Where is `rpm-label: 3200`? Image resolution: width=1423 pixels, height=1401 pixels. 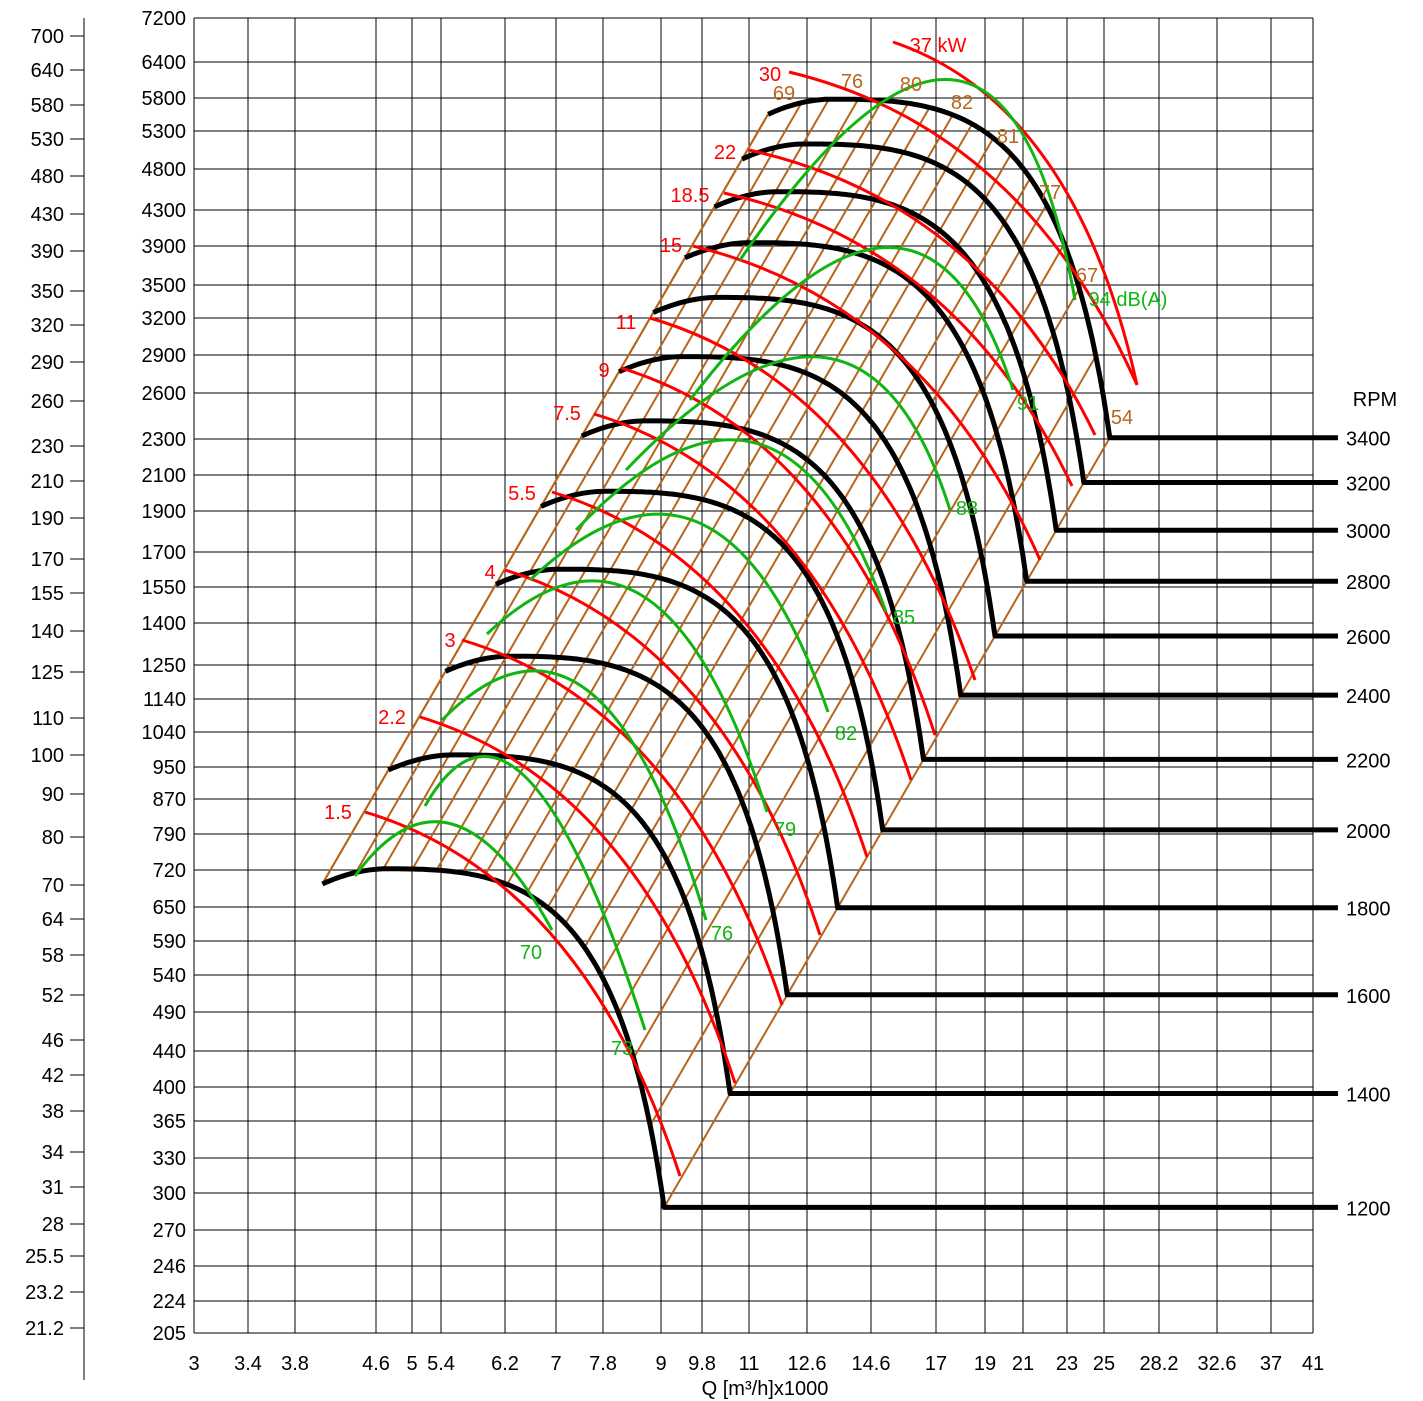 rpm-label: 3200 is located at coordinates (1368, 485).